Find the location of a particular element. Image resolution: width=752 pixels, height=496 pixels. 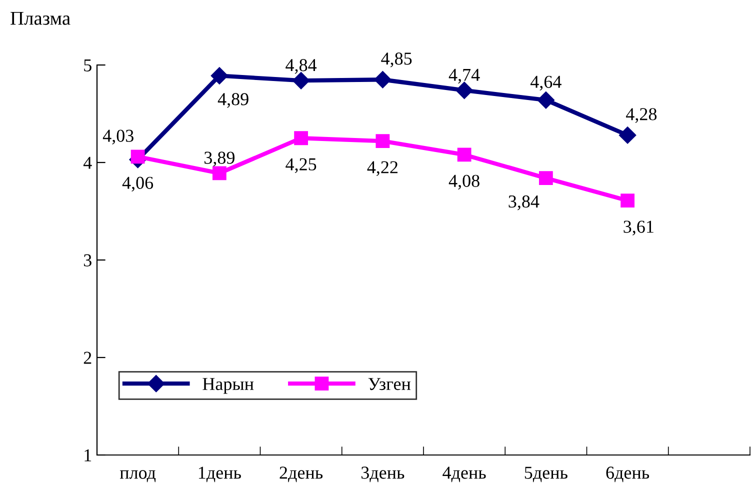

x-tick-label: 3день is located at coordinates (382, 474).